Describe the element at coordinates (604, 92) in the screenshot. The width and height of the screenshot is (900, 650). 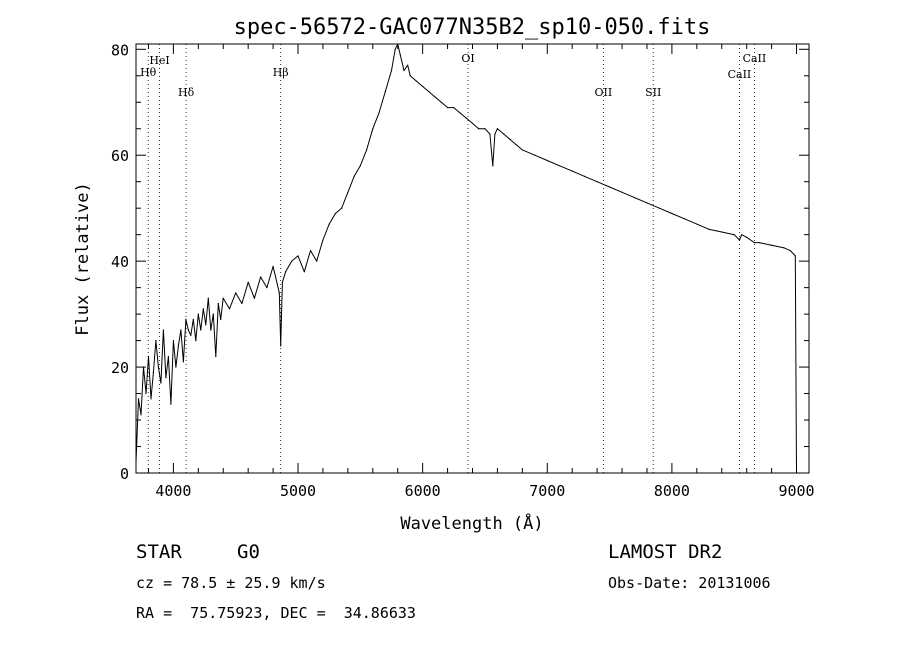
I see `line-marker-label: OII` at that location.